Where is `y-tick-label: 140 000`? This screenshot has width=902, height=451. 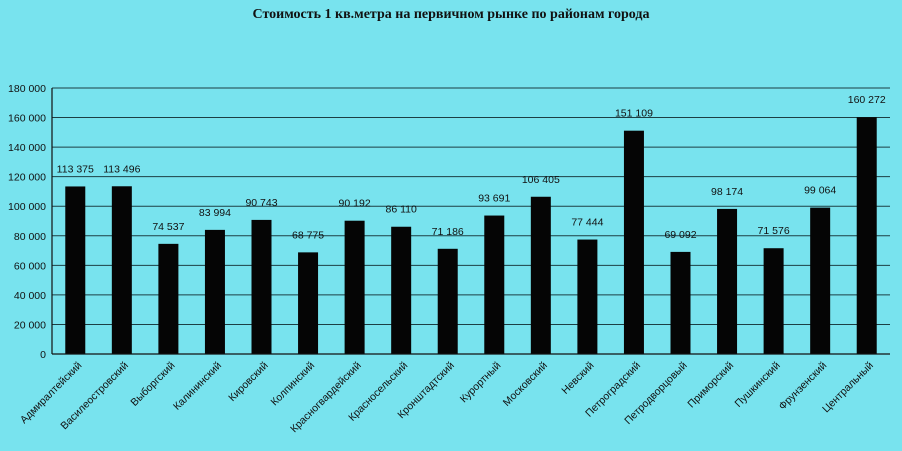
y-tick-label: 140 000 is located at coordinates (27, 148).